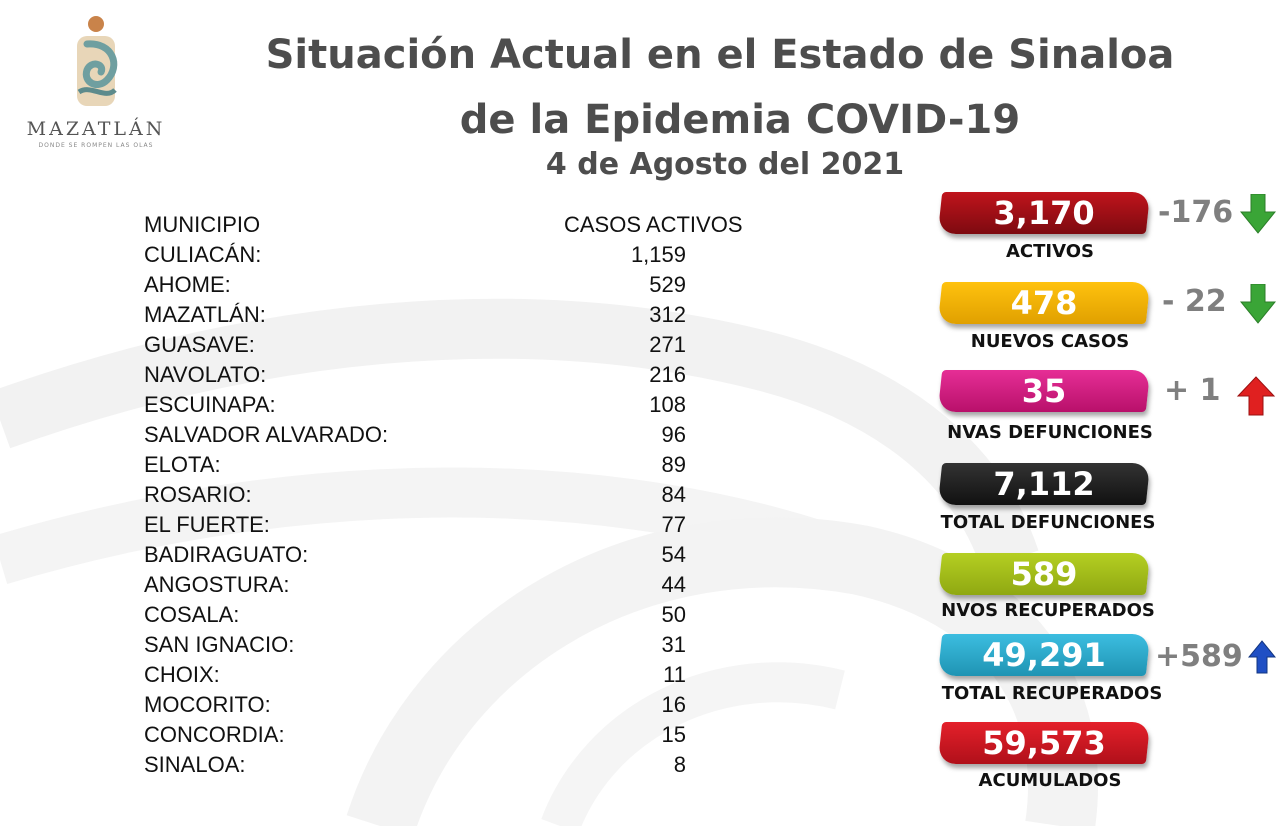  What do you see at coordinates (673, 554) in the screenshot?
I see `casos-activos-value: 54` at bounding box center [673, 554].